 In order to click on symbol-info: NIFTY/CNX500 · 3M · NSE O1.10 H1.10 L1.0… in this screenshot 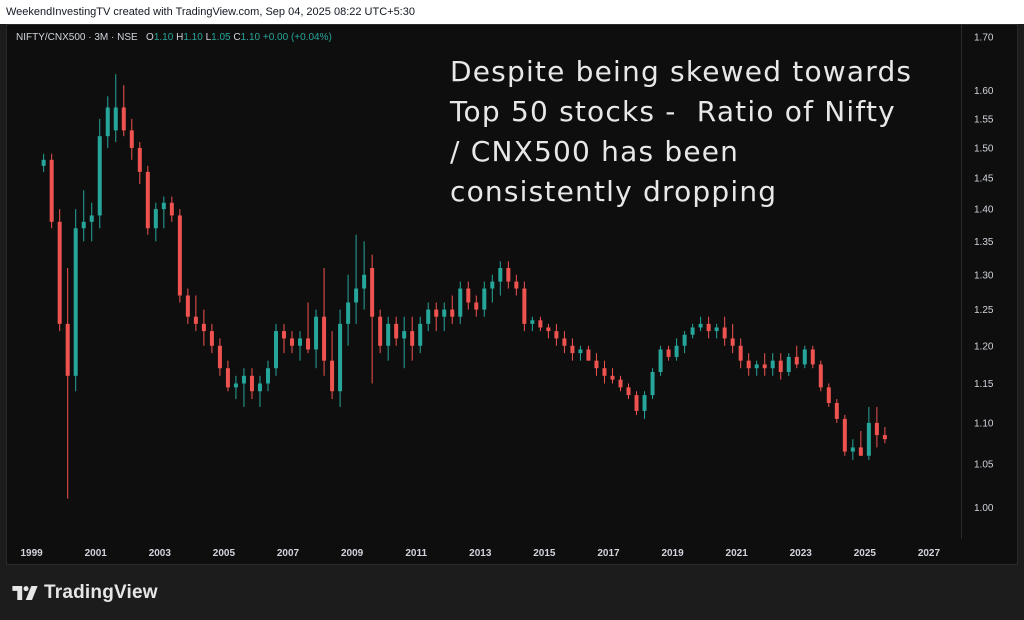, I will do `click(174, 37)`.